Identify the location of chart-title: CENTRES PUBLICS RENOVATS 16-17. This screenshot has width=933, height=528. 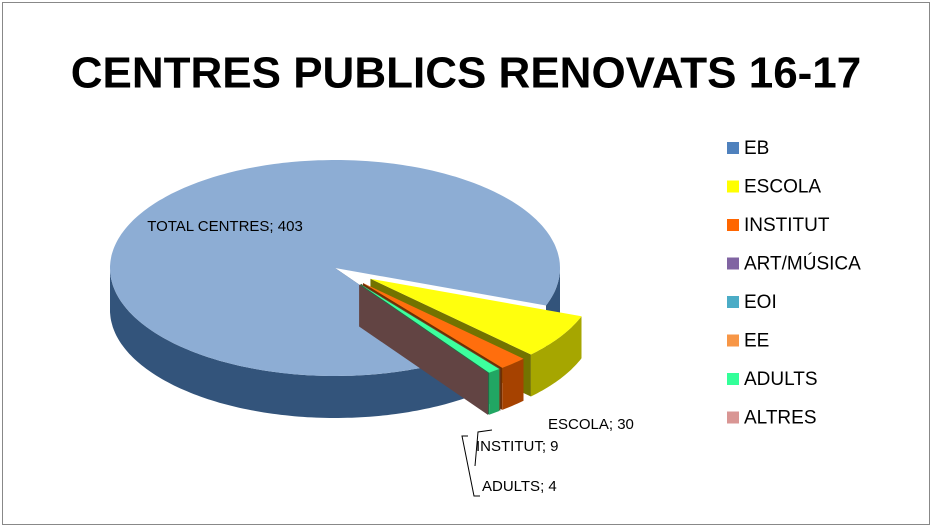
(466, 73).